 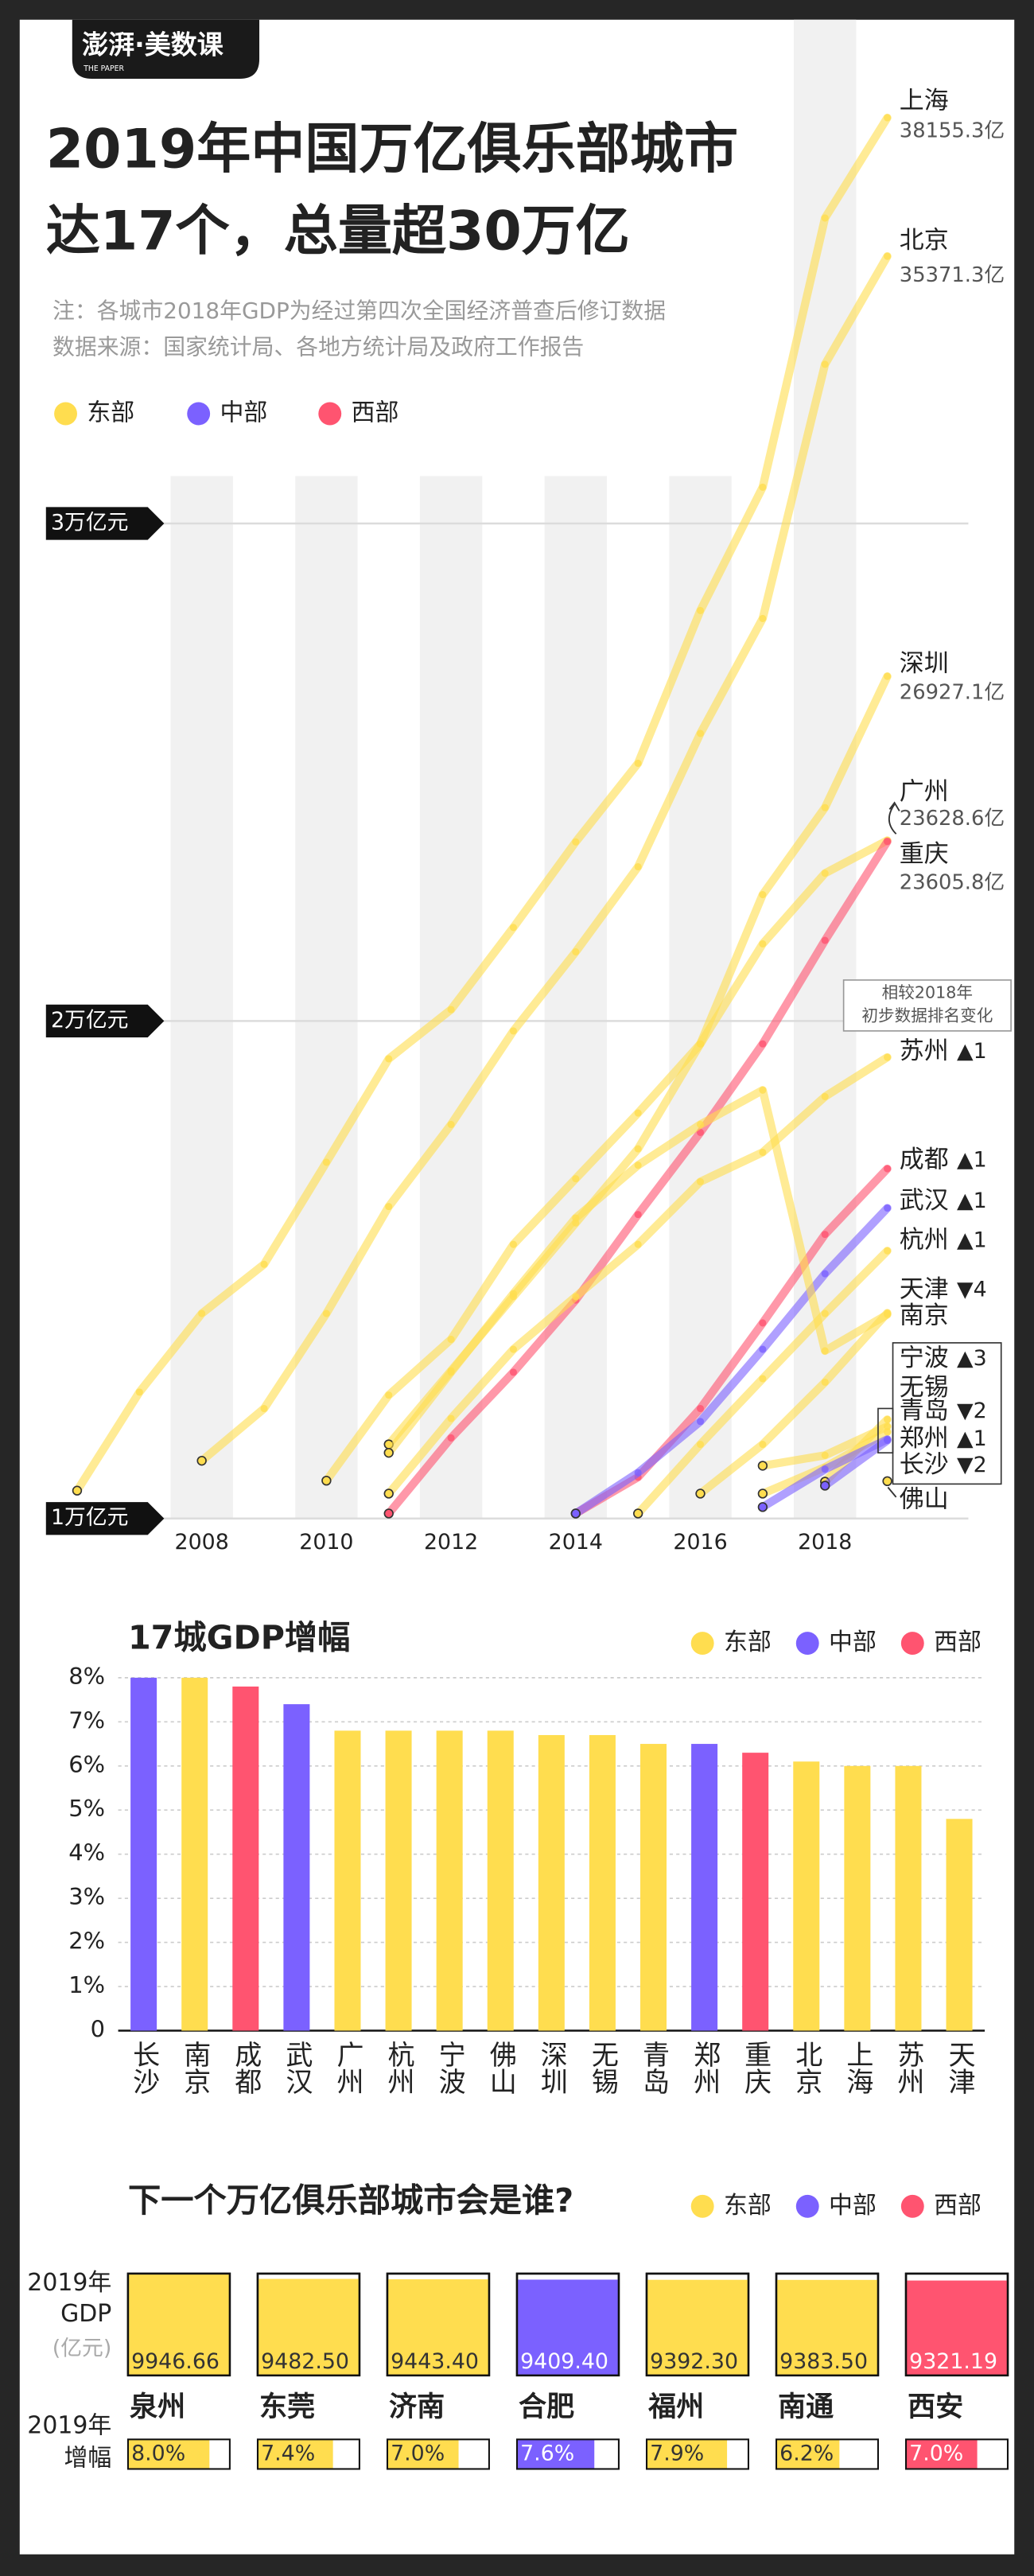 I want to click on city-label: 济南, so click(x=417, y=2407).